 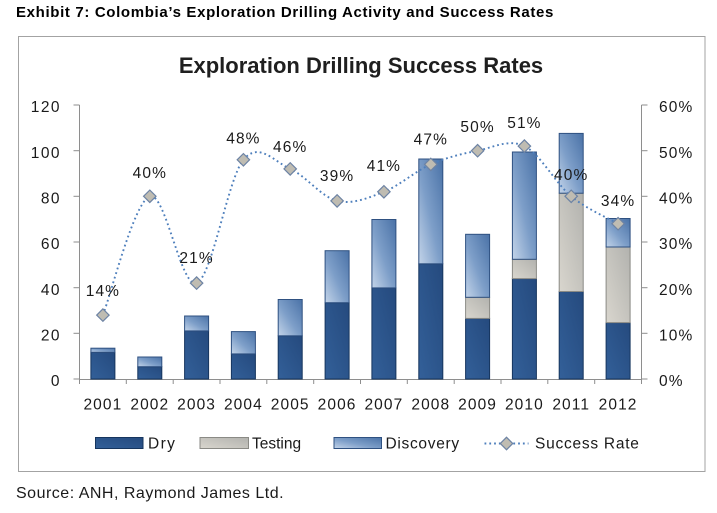 What do you see at coordinates (290, 405) in the screenshot?
I see `svg-text: 2005` at bounding box center [290, 405].